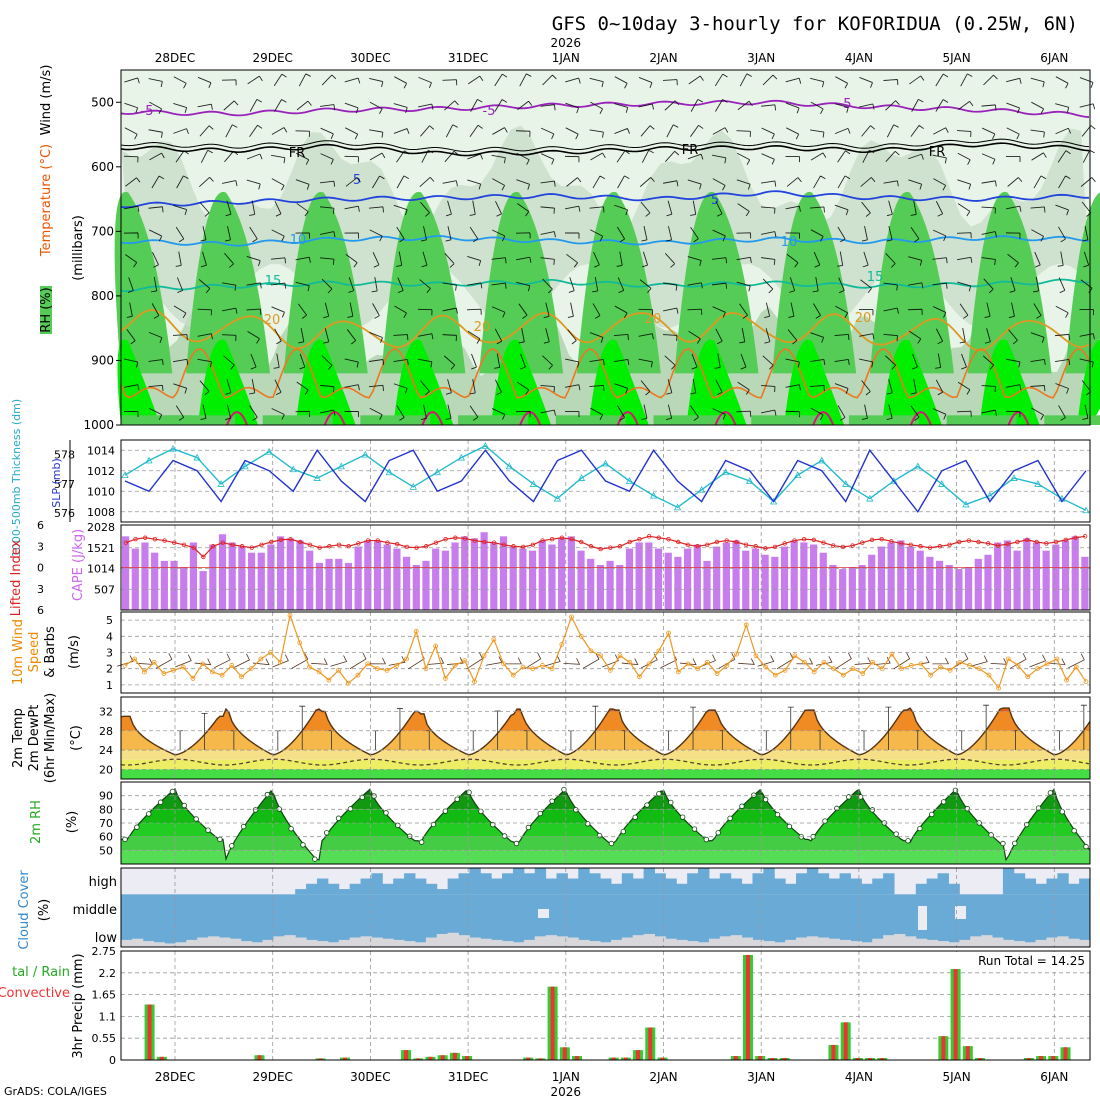  I want to click on date-label-bottom: 4JAN, so click(859, 1077).